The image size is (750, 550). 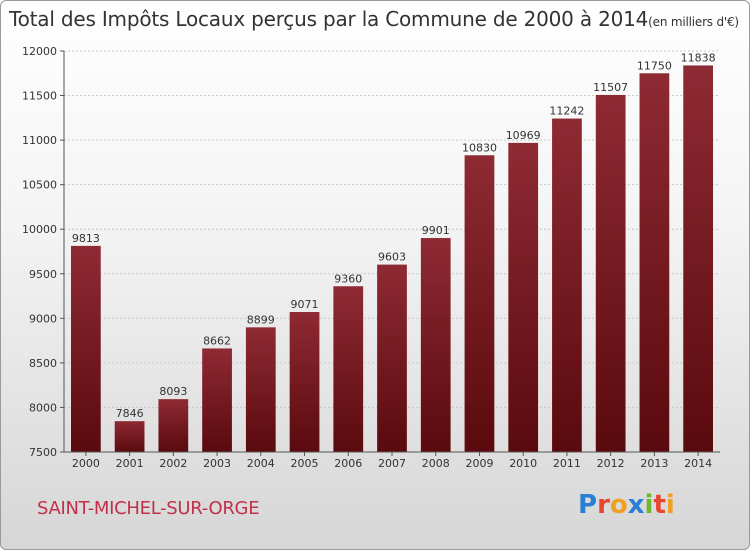 What do you see at coordinates (305, 304) in the screenshot?
I see `bar-value-label: 9071` at bounding box center [305, 304].